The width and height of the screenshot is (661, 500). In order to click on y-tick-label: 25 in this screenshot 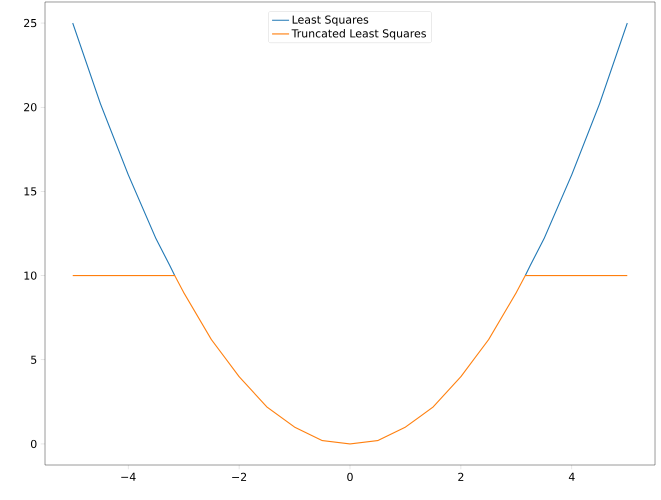, I will do `click(30, 23)`.